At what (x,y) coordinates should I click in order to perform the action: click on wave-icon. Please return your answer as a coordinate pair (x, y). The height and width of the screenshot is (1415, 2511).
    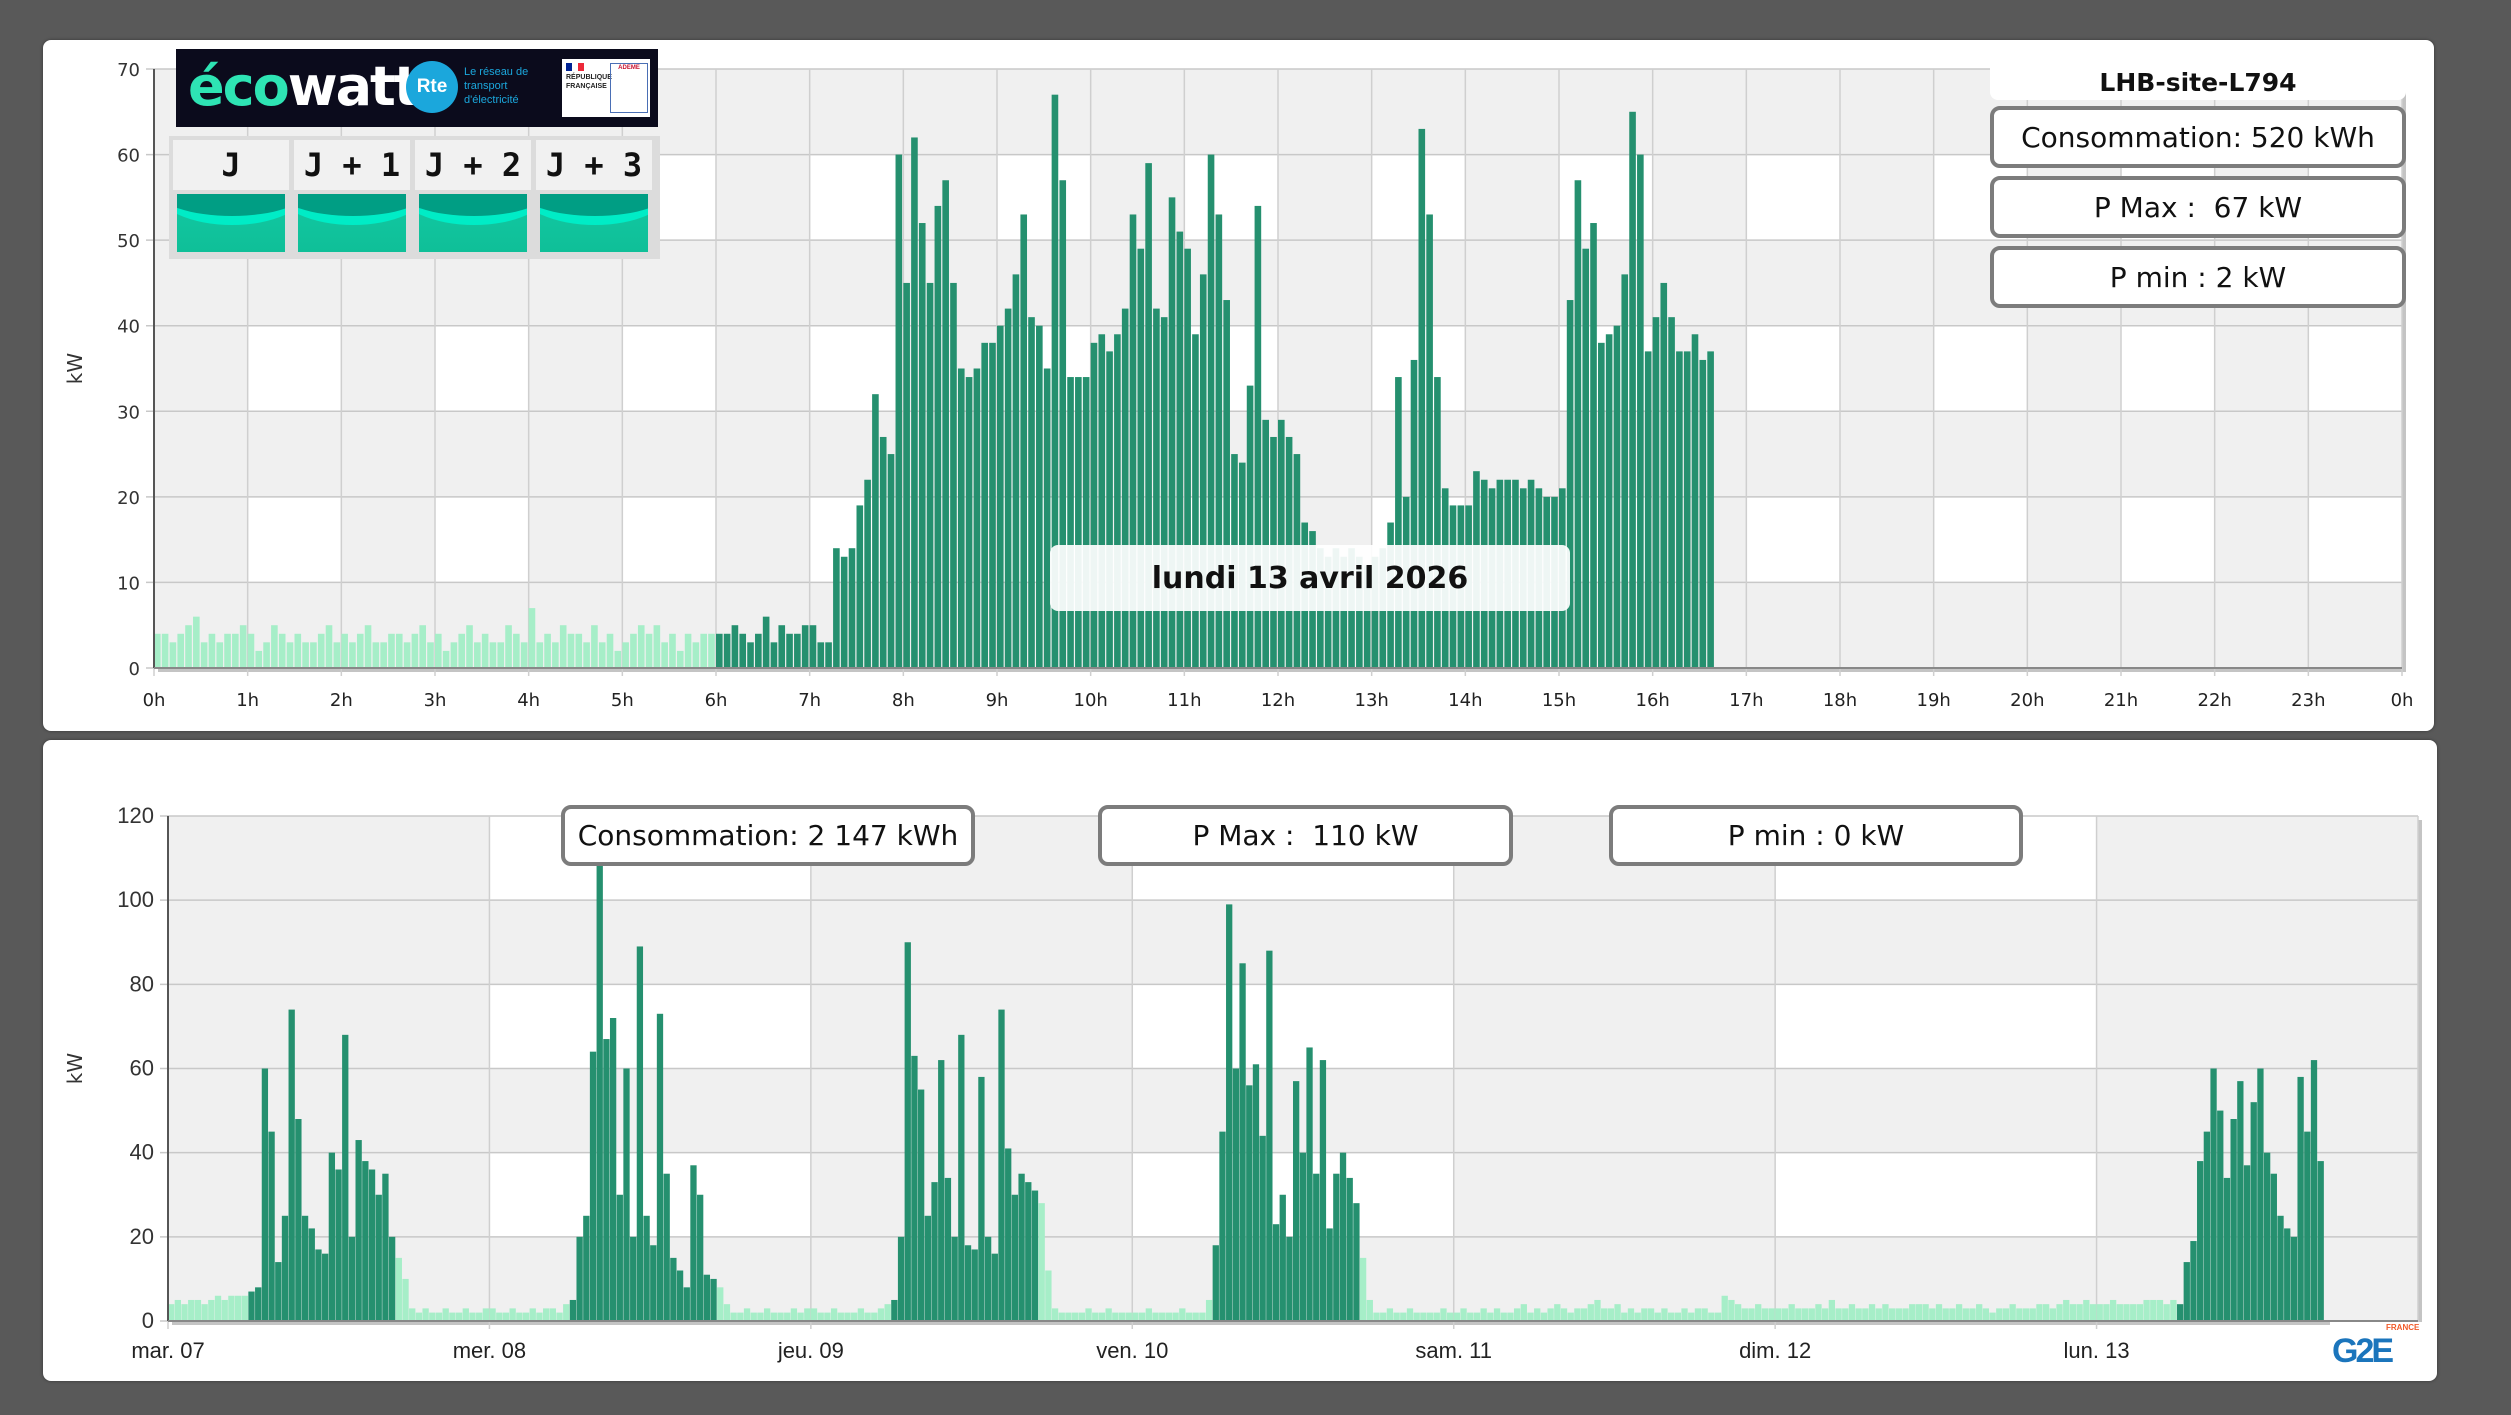
    Looking at the image, I should click on (473, 209).